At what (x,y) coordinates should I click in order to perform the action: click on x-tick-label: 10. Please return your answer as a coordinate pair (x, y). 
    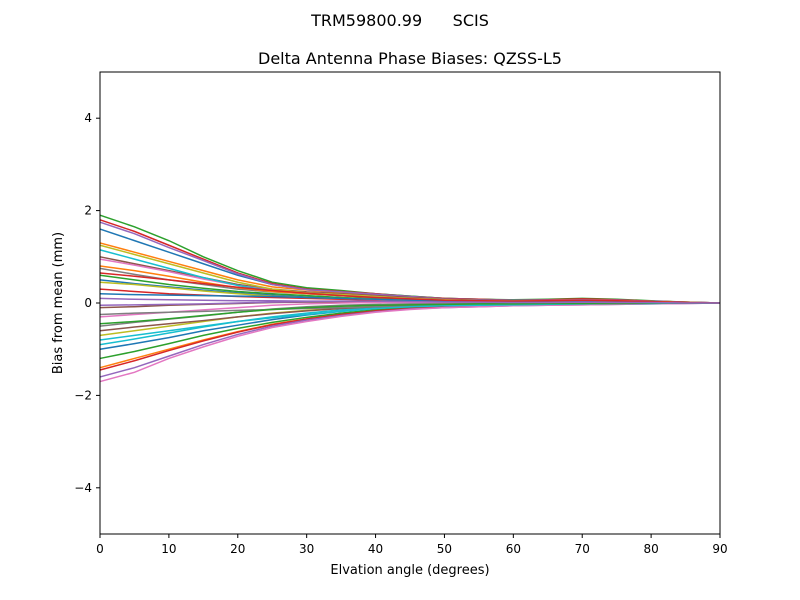
    Looking at the image, I should click on (168, 549).